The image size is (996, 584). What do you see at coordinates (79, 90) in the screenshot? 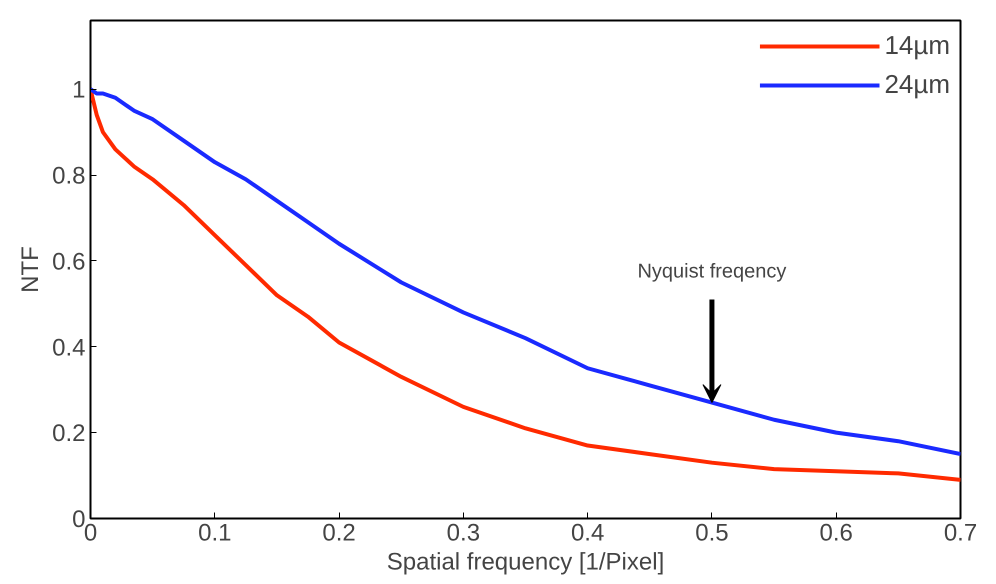
I see `y-tick-label: 1` at bounding box center [79, 90].